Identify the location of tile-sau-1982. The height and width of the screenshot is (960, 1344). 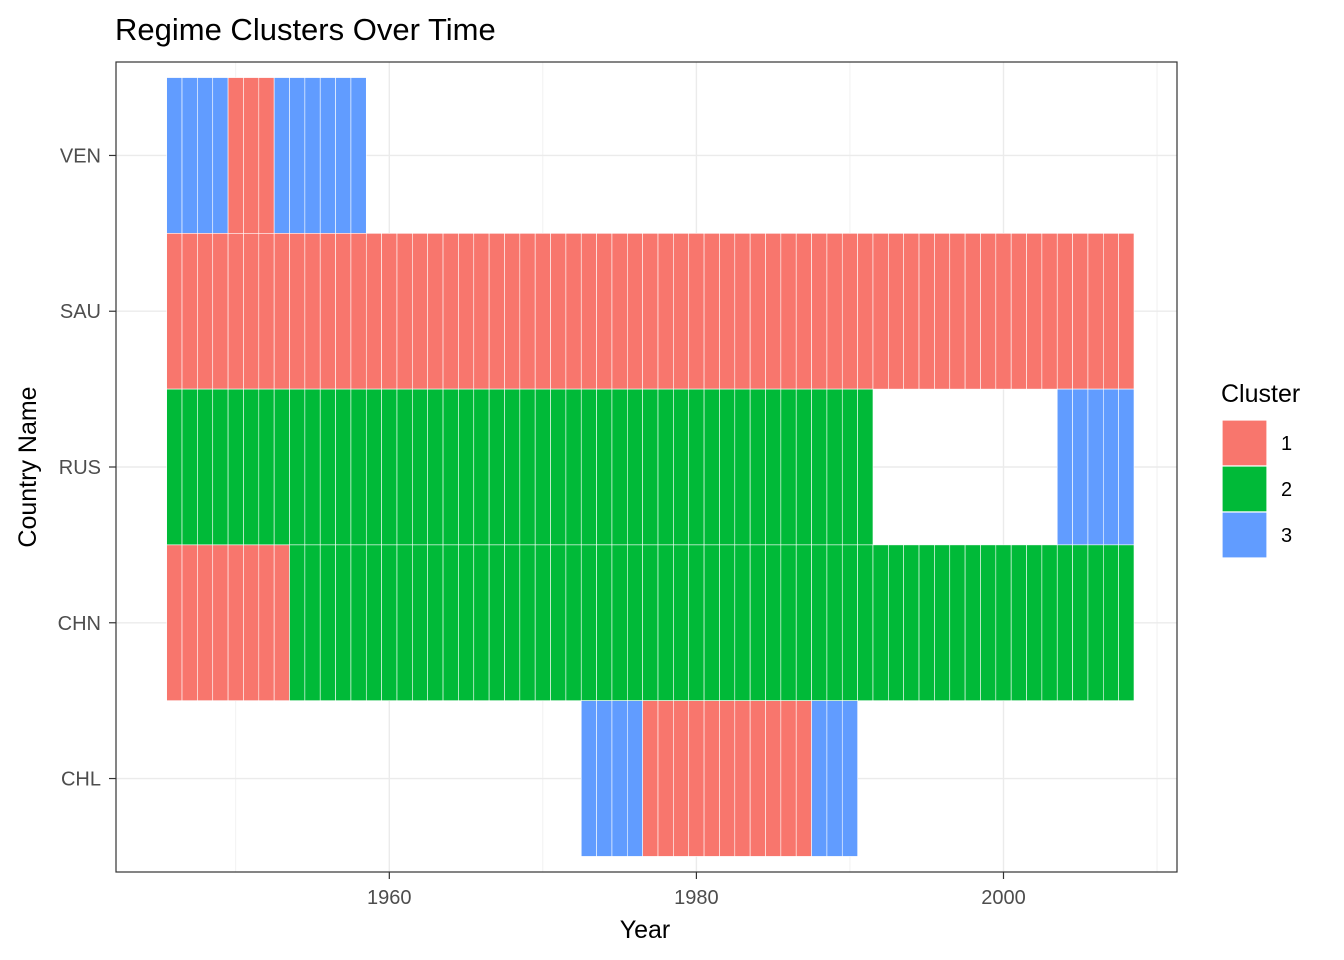
(727, 311).